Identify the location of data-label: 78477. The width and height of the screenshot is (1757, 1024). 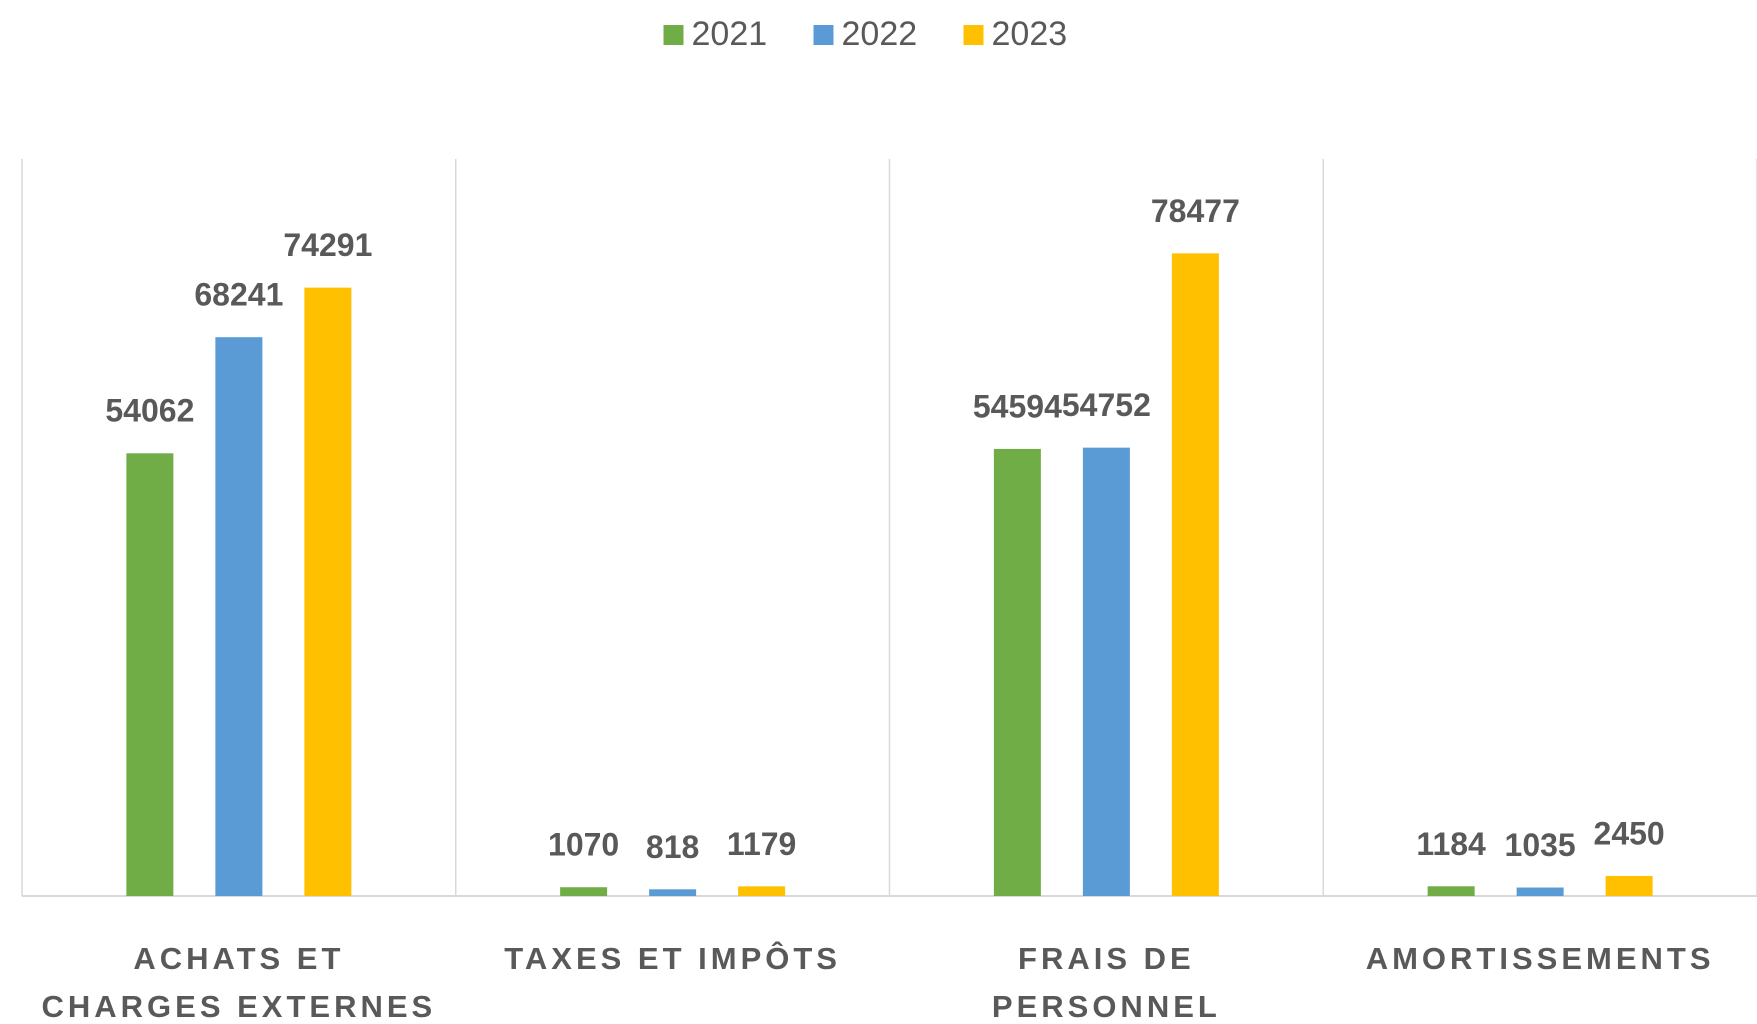
(1195, 211).